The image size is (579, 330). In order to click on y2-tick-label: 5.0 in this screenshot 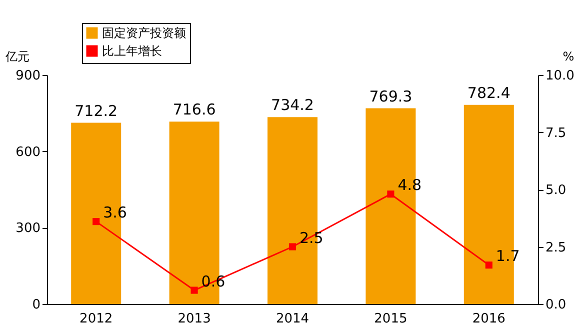, I will do `click(556, 190)`.